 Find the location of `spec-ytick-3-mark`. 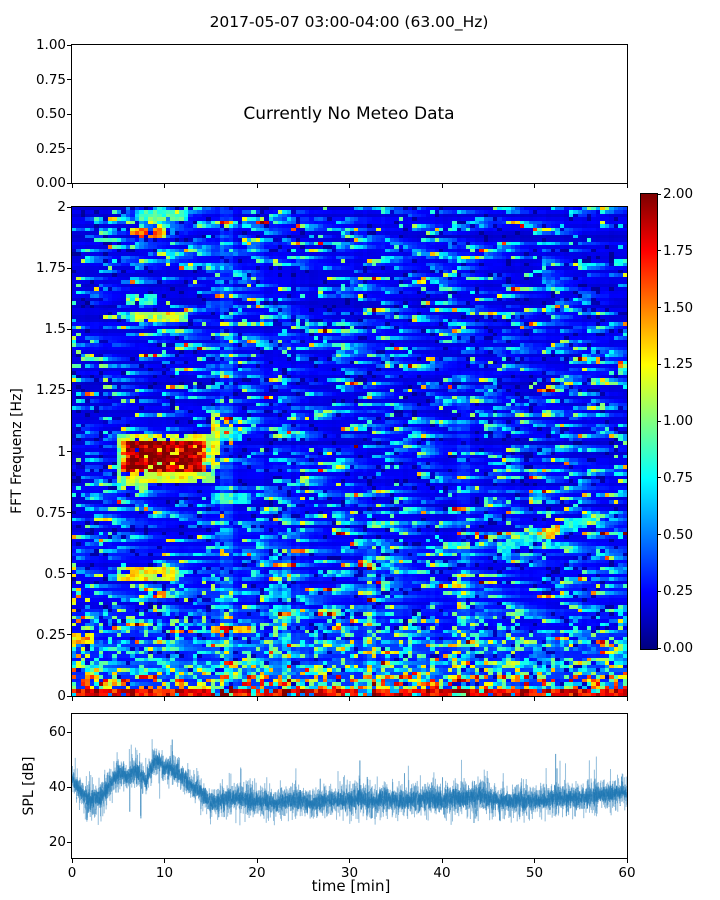

spec-ytick-3-mark is located at coordinates (69, 390).